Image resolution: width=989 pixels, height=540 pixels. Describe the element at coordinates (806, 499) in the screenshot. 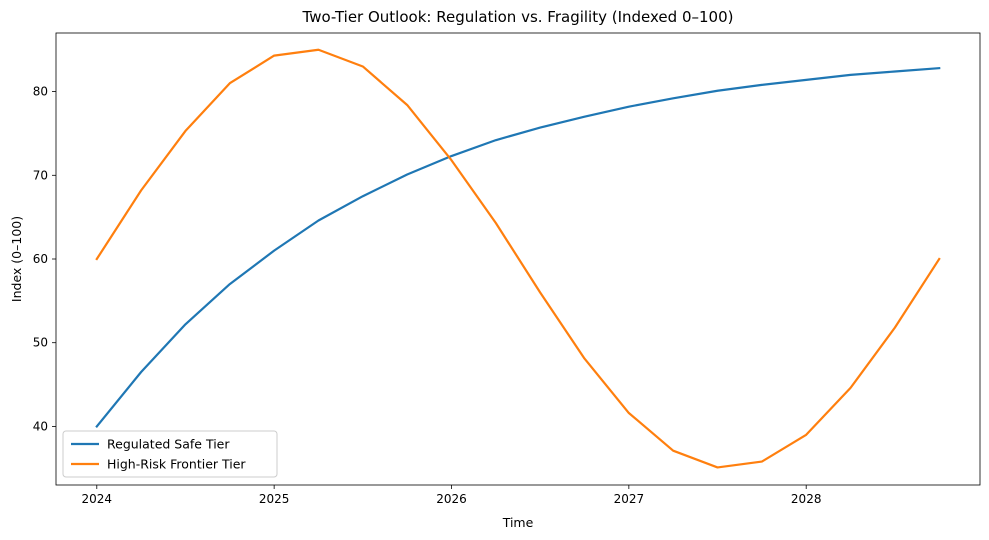

I see `x-tick-label: 2028` at that location.